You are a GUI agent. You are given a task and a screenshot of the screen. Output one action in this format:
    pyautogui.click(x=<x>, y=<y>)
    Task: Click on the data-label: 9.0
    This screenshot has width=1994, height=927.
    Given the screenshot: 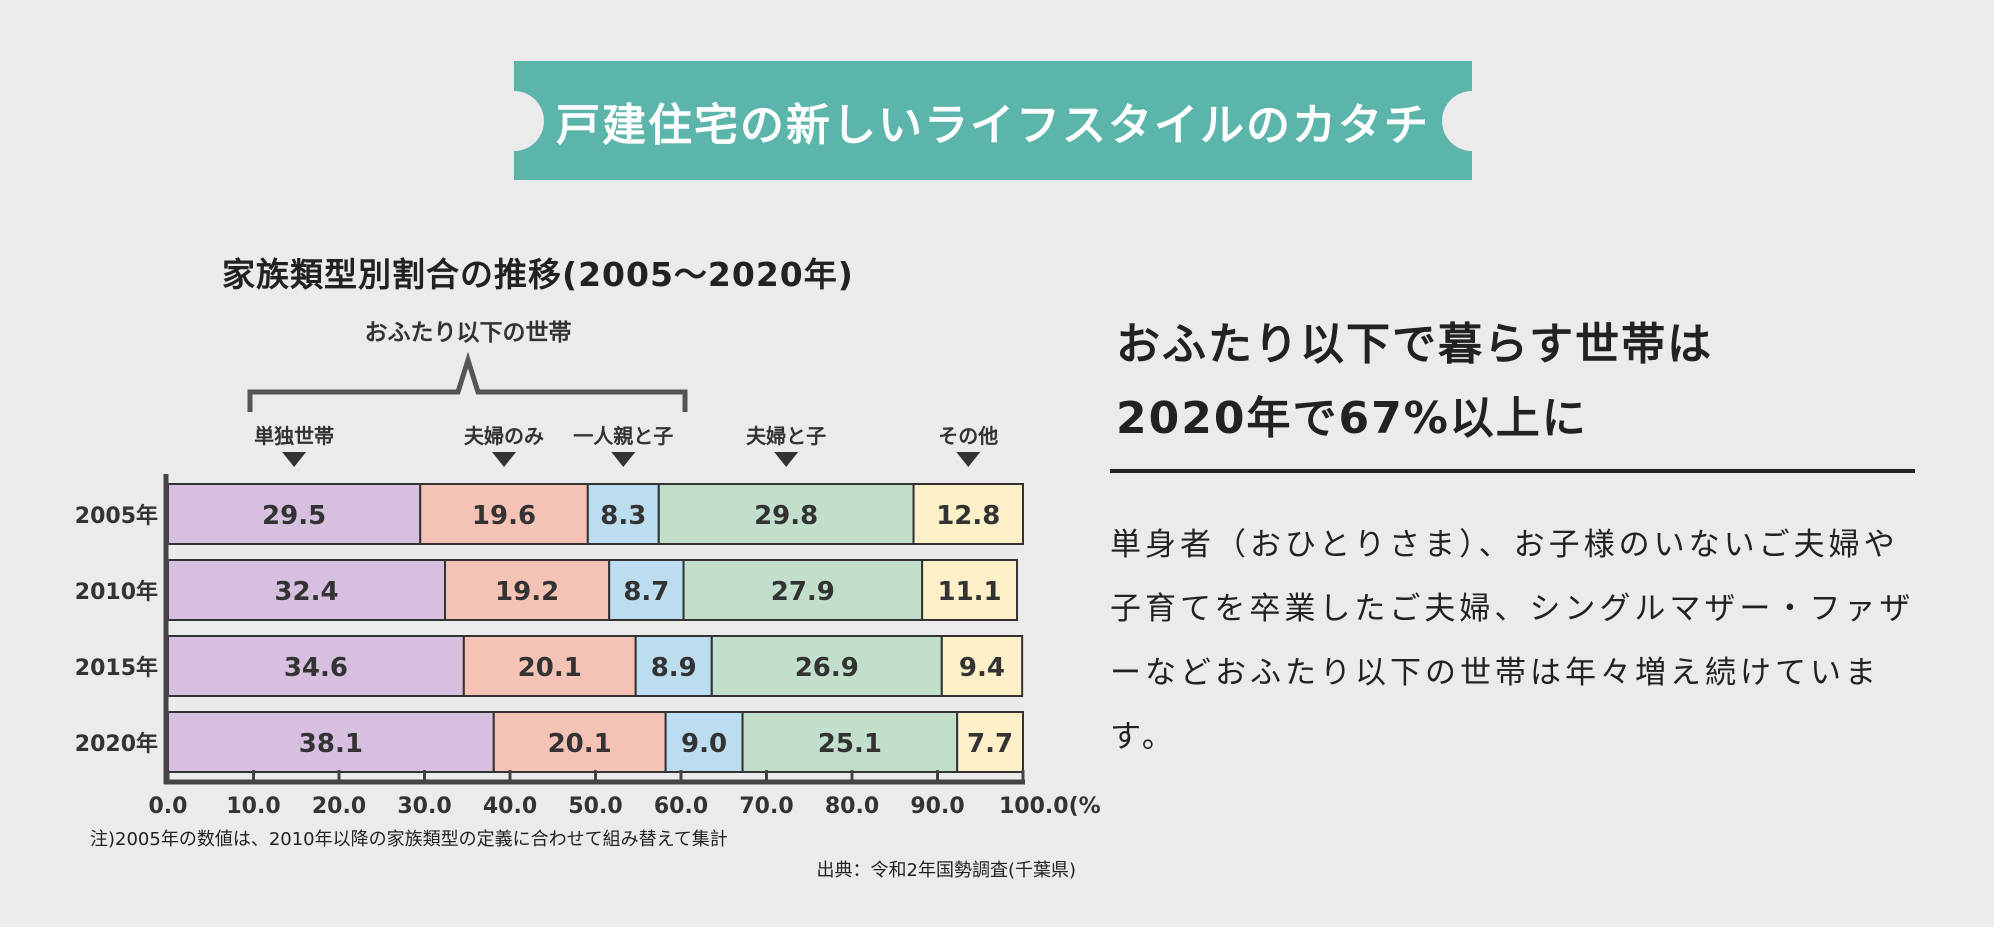 What is the action you would take?
    pyautogui.click(x=704, y=744)
    